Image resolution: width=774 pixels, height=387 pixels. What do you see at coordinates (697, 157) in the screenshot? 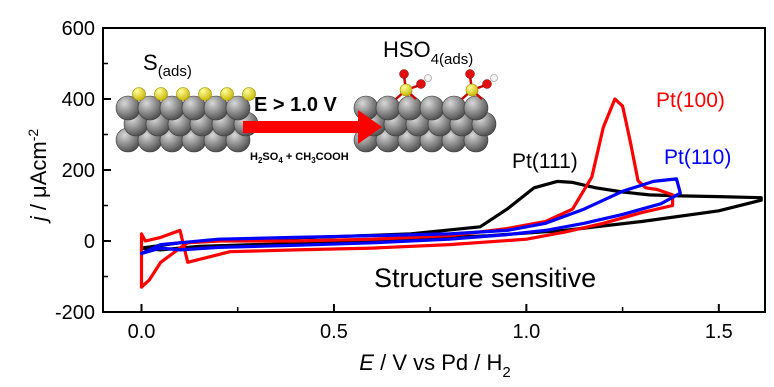
I see `series-label-pt110: Pt(110)` at bounding box center [697, 157].